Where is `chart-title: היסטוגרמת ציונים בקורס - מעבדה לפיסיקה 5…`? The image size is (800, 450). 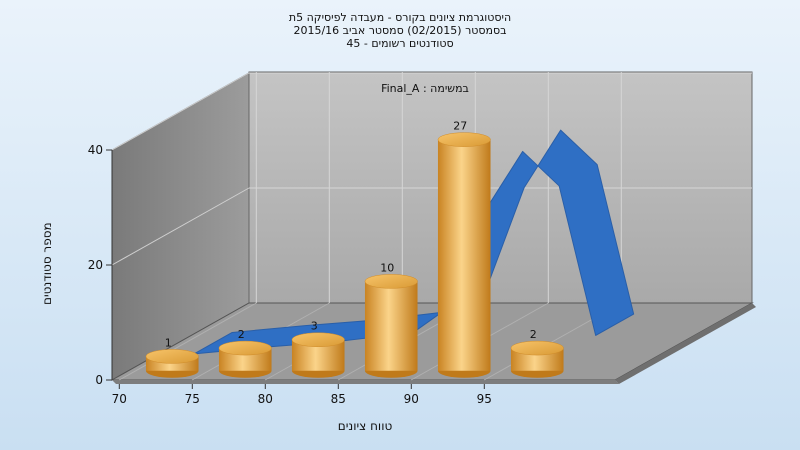 chart-title: היסטוגרמת ציונים בקורס - מעבדה לפיסיקה 5… is located at coordinates (400, 17).